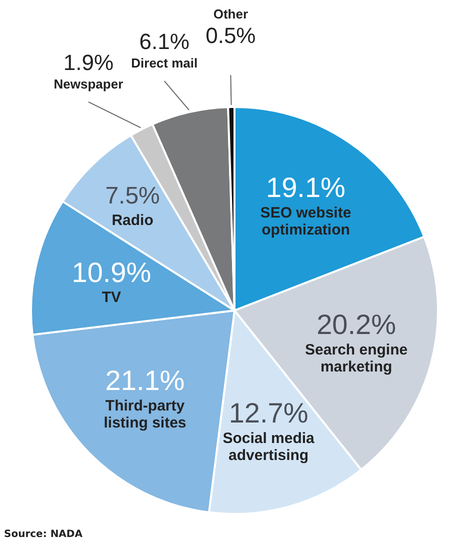  Describe the element at coordinates (356, 324) in the screenshot. I see `data-label: 20.2%` at that location.